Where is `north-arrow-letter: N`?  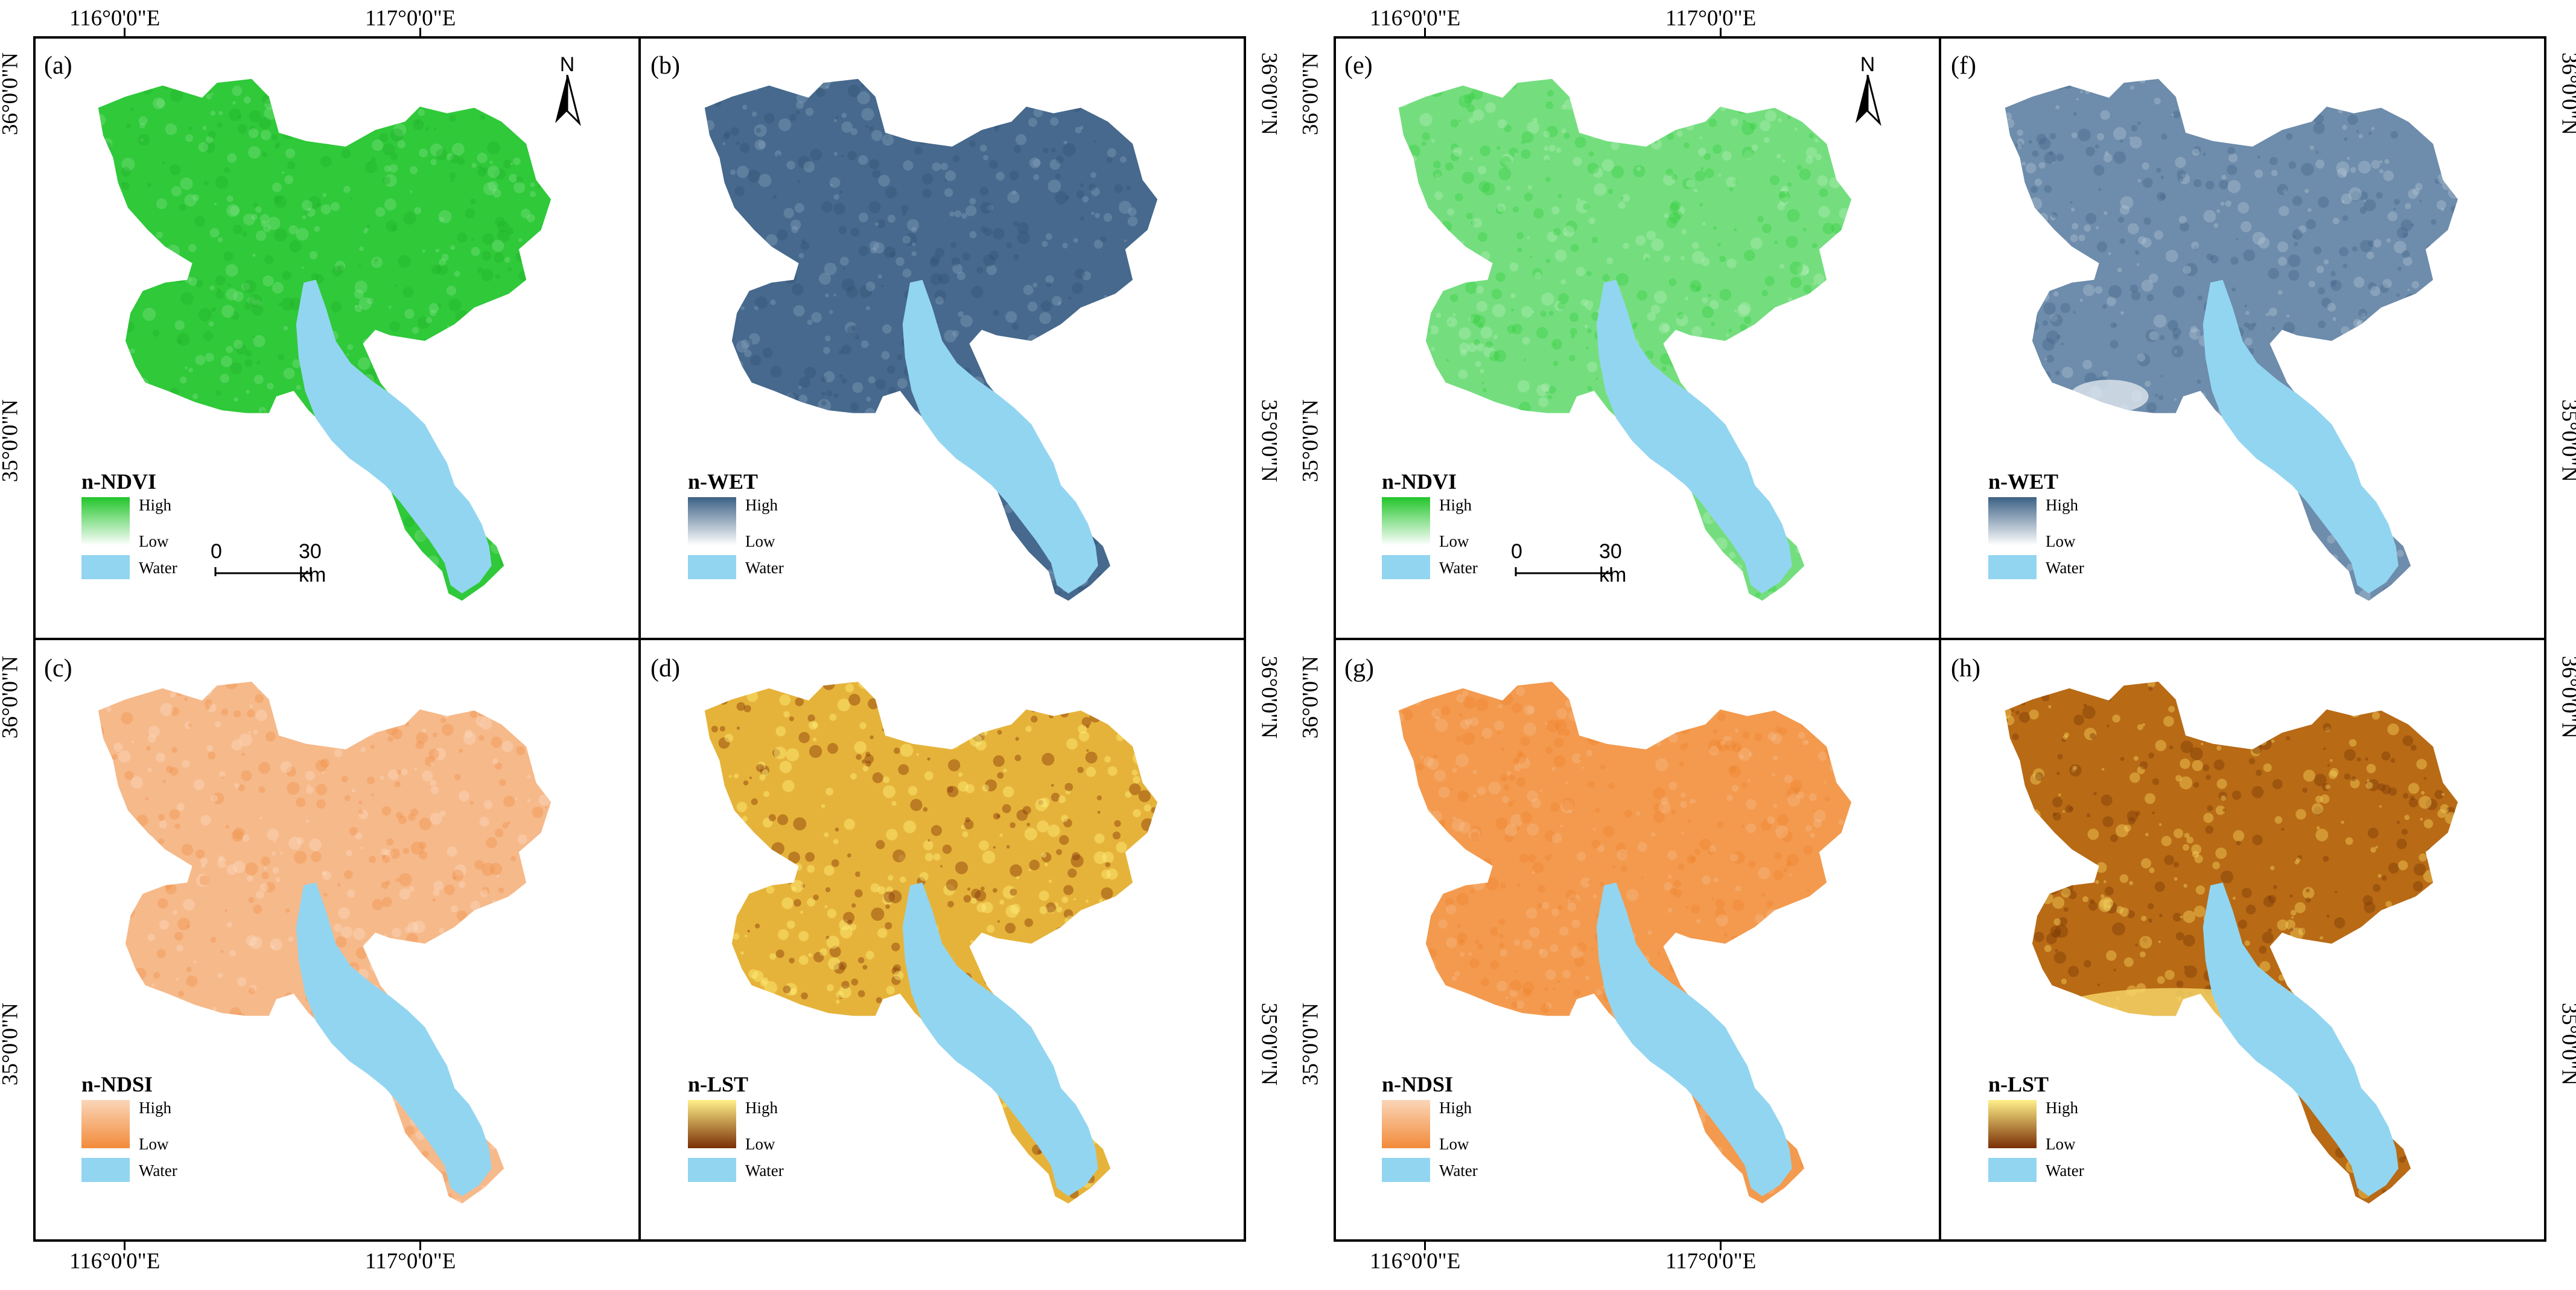
north-arrow-letter: N is located at coordinates (1867, 65).